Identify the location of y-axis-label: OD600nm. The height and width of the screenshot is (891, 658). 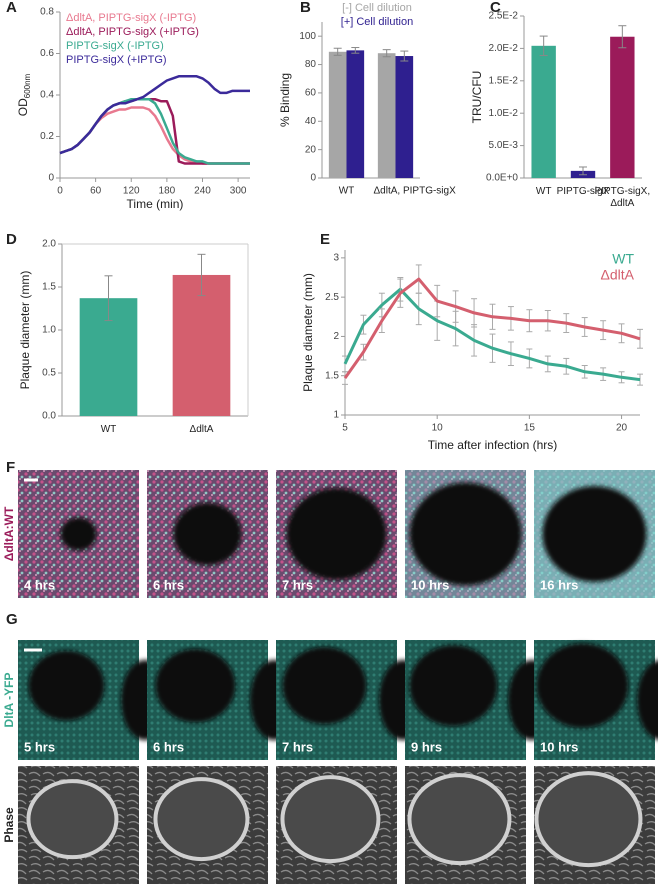
(24, 94).